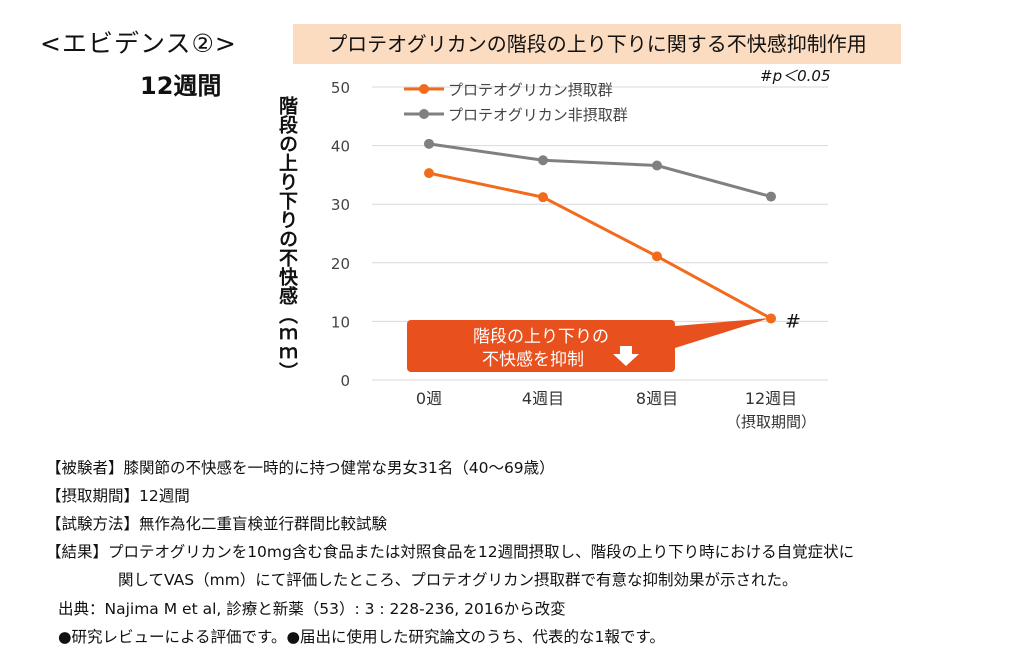 The height and width of the screenshot is (655, 1012). Describe the element at coordinates (530, 90) in the screenshot. I see `legend-label: プロテオグリカン摂取群` at that location.